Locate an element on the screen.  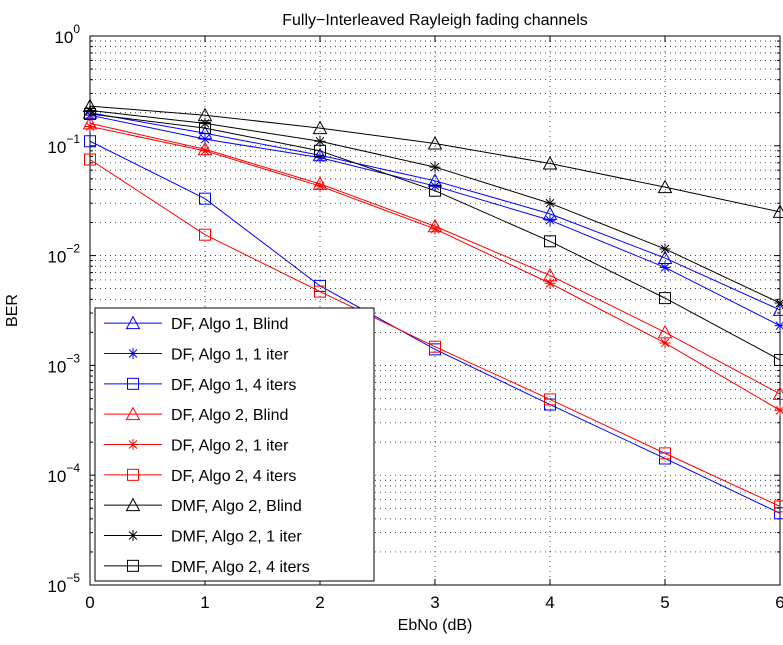
legend-label: DF, Algo 2, Blind is located at coordinates (229, 415).